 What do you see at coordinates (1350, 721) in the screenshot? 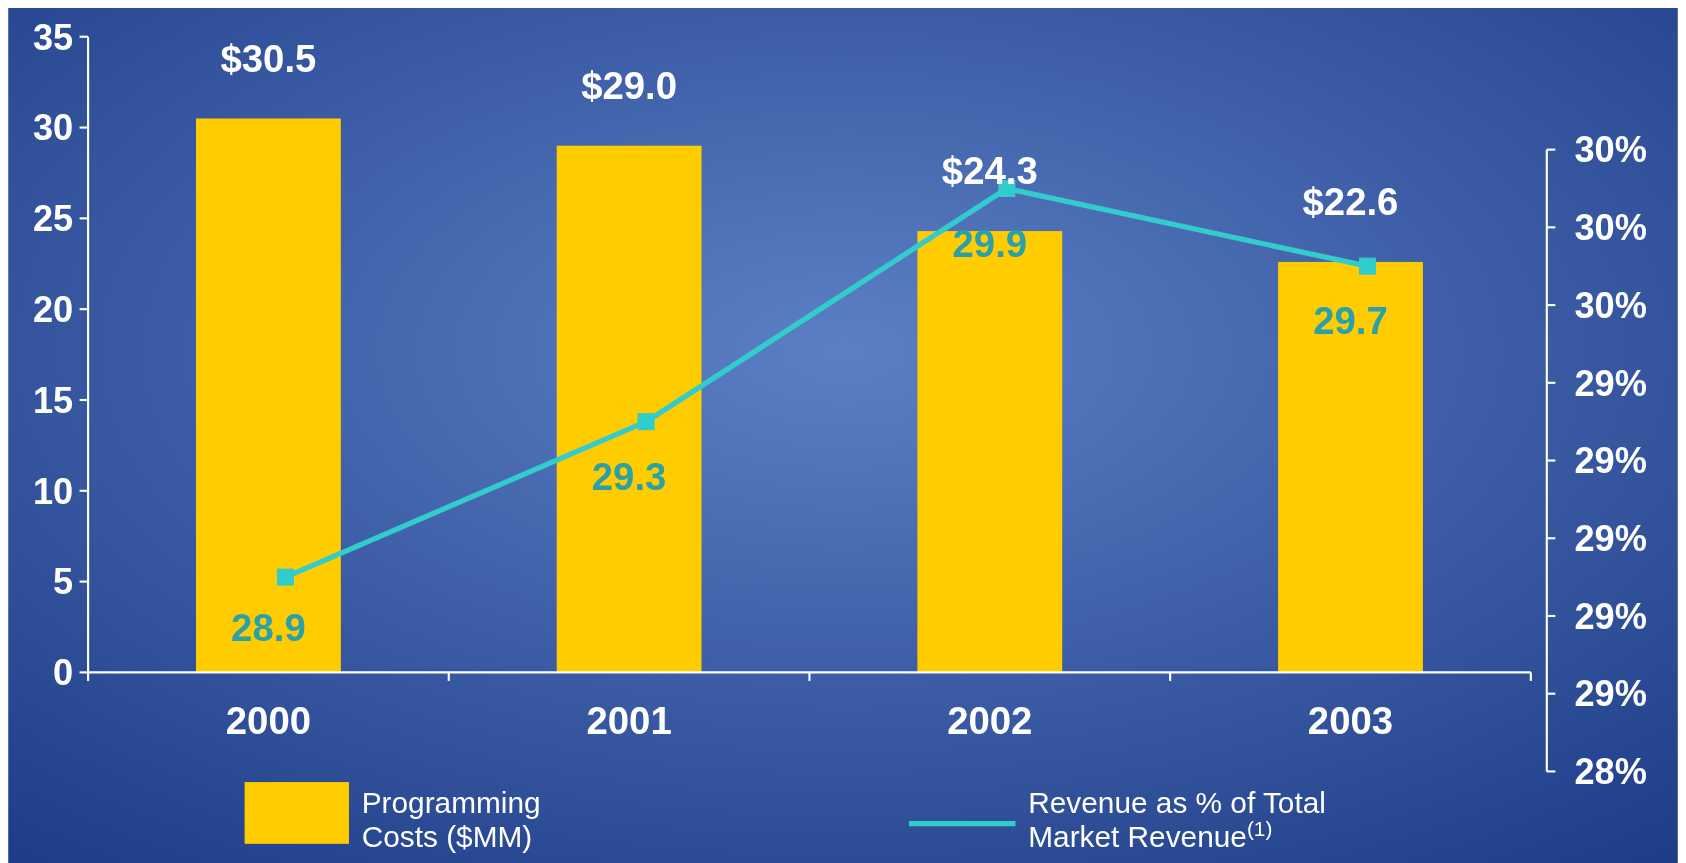
I see `x-tick-label: 2003` at bounding box center [1350, 721].